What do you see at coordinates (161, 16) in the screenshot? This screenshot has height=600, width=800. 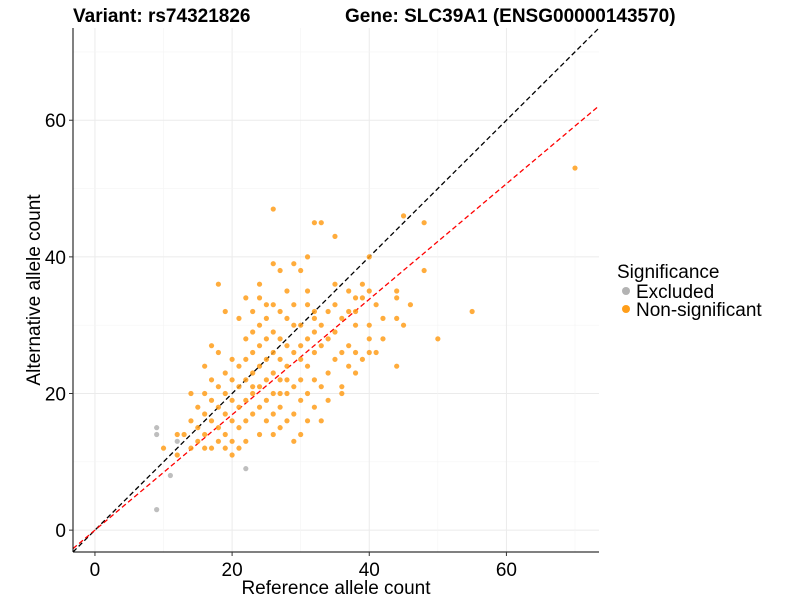 I see `chart-title-left: Variant: rs74321826` at bounding box center [161, 16].